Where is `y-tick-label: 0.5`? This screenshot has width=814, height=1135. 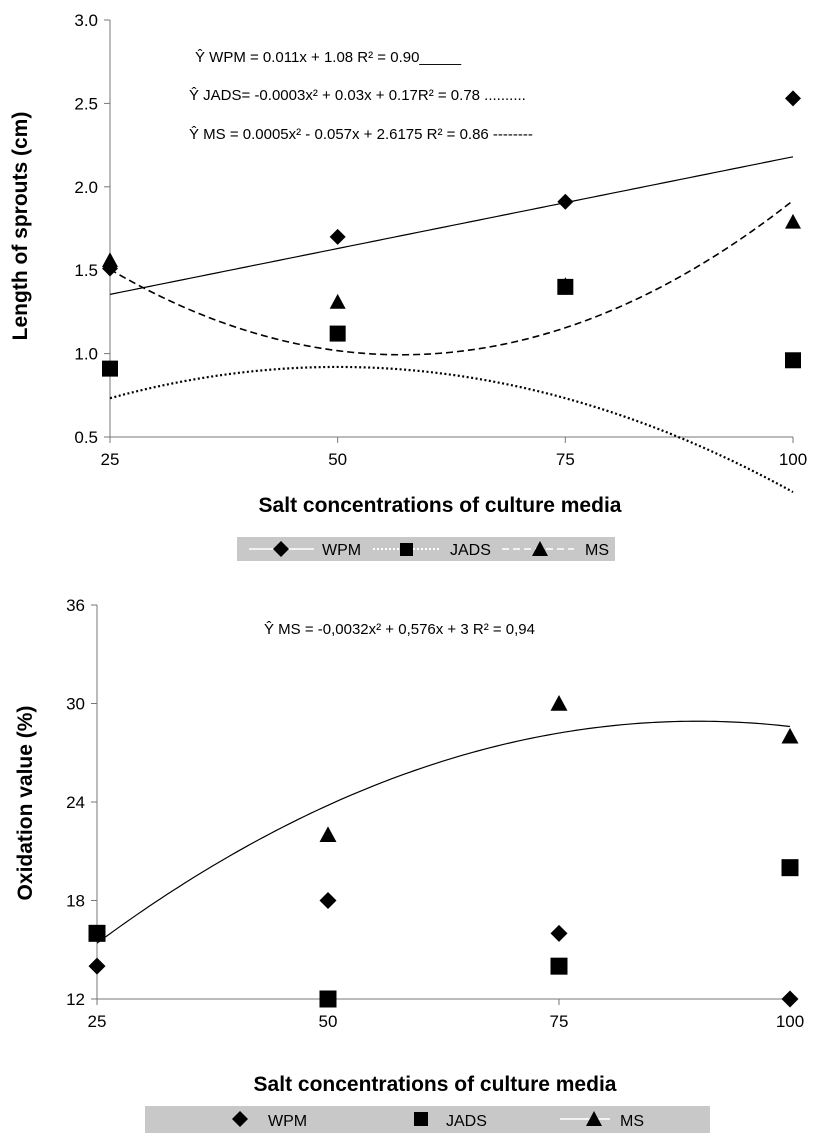
y-tick-label: 0.5 is located at coordinates (86, 437).